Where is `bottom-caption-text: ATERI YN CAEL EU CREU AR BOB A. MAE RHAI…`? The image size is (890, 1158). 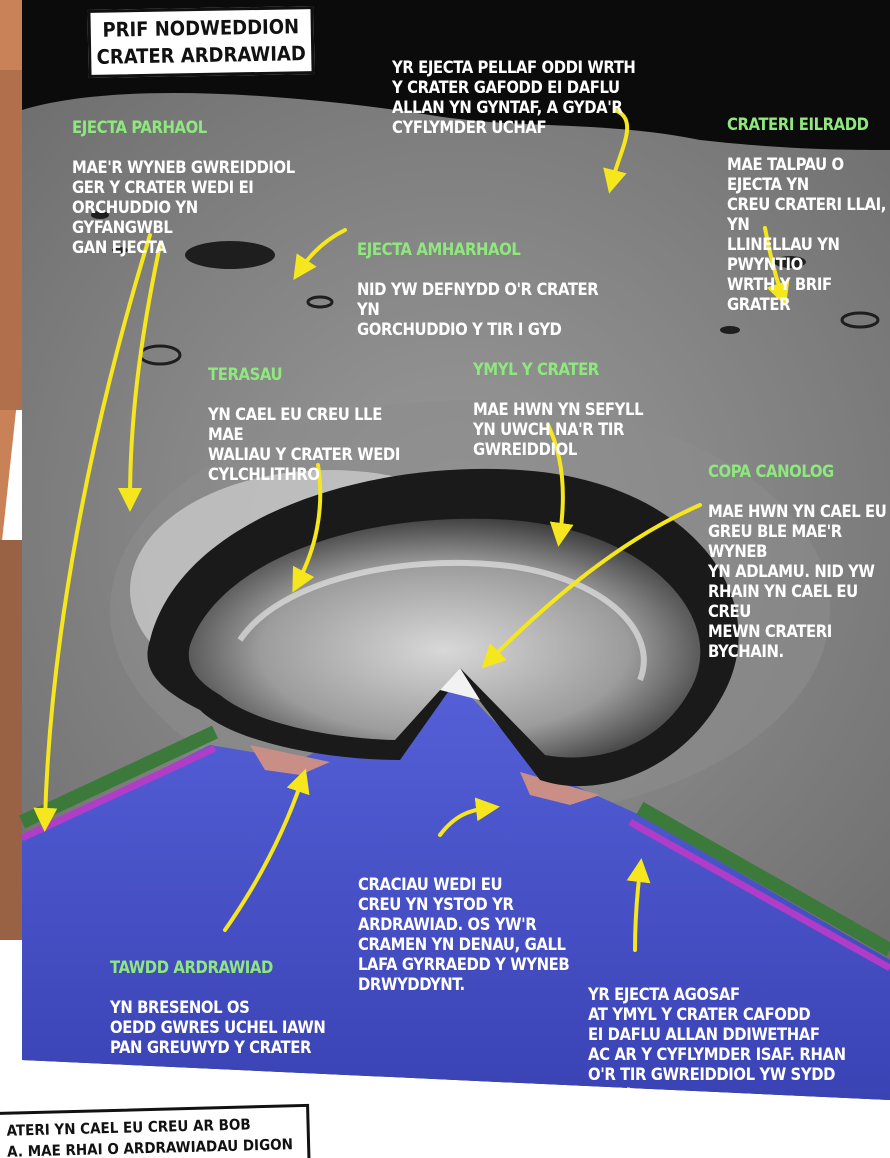 bottom-caption-text: ATERI YN CAEL EU CREU AR BOB A. MAE RHAI… is located at coordinates (150, 1136).